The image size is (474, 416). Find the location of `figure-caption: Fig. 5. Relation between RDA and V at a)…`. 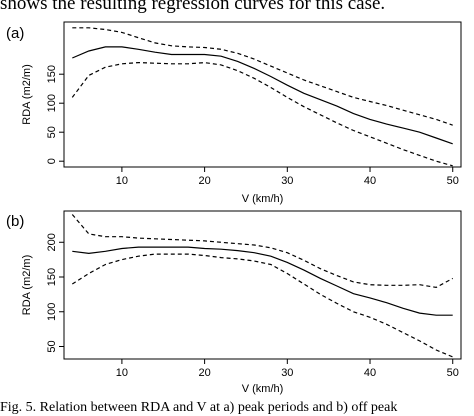

figure-caption: Fig. 5. Relation between RDA and V at a)… is located at coordinates (199, 407).